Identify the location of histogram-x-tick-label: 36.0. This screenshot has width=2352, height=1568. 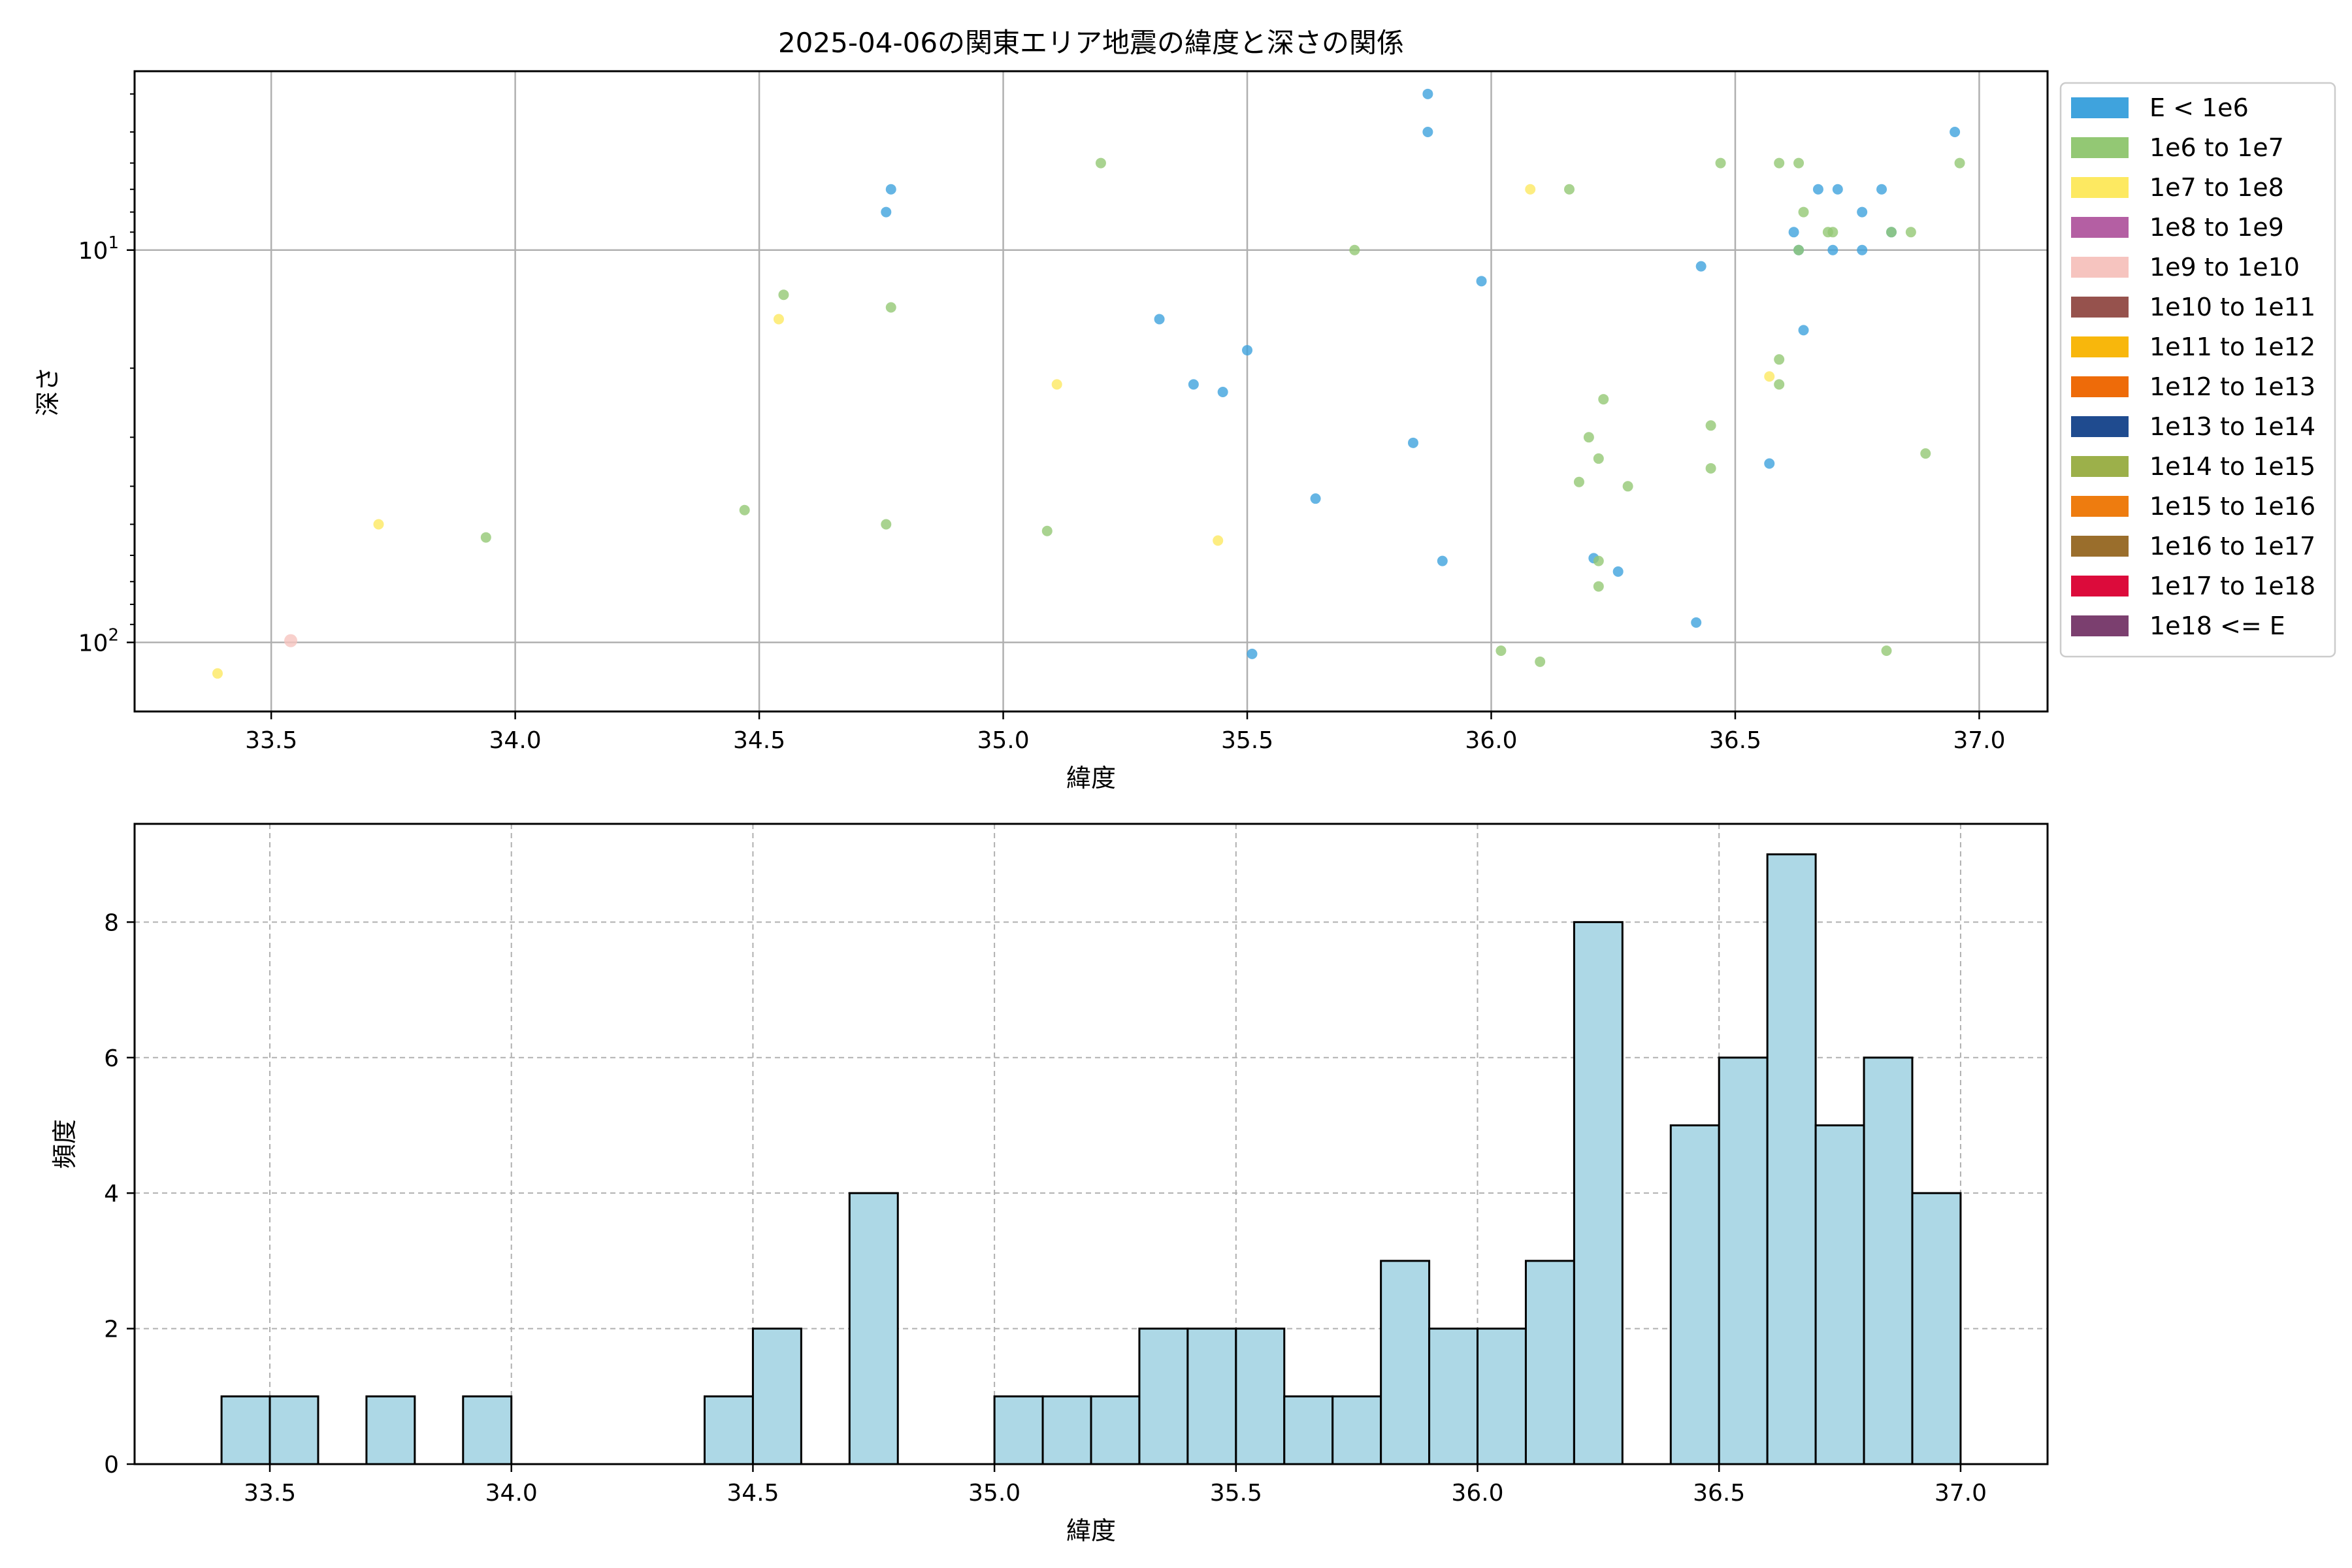
(1477, 1493).